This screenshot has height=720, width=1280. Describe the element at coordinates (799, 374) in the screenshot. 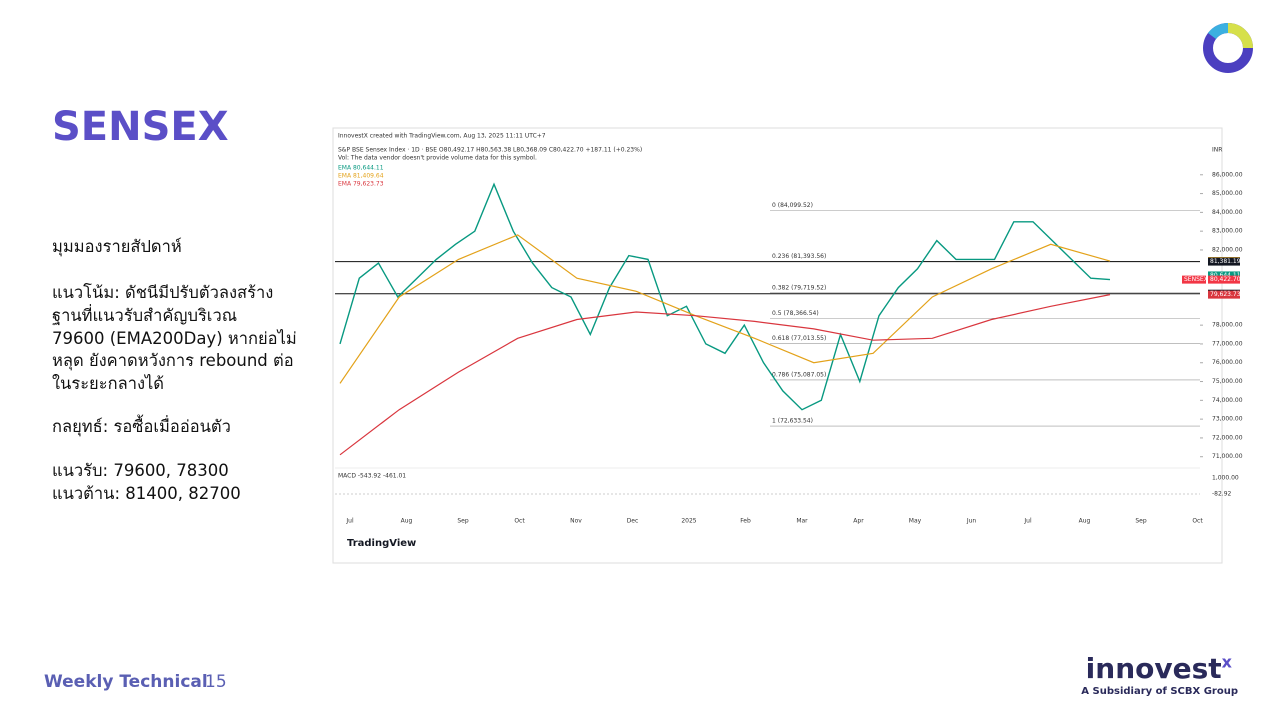

I see `fib-label: 0.786 (75,087.05)` at that location.